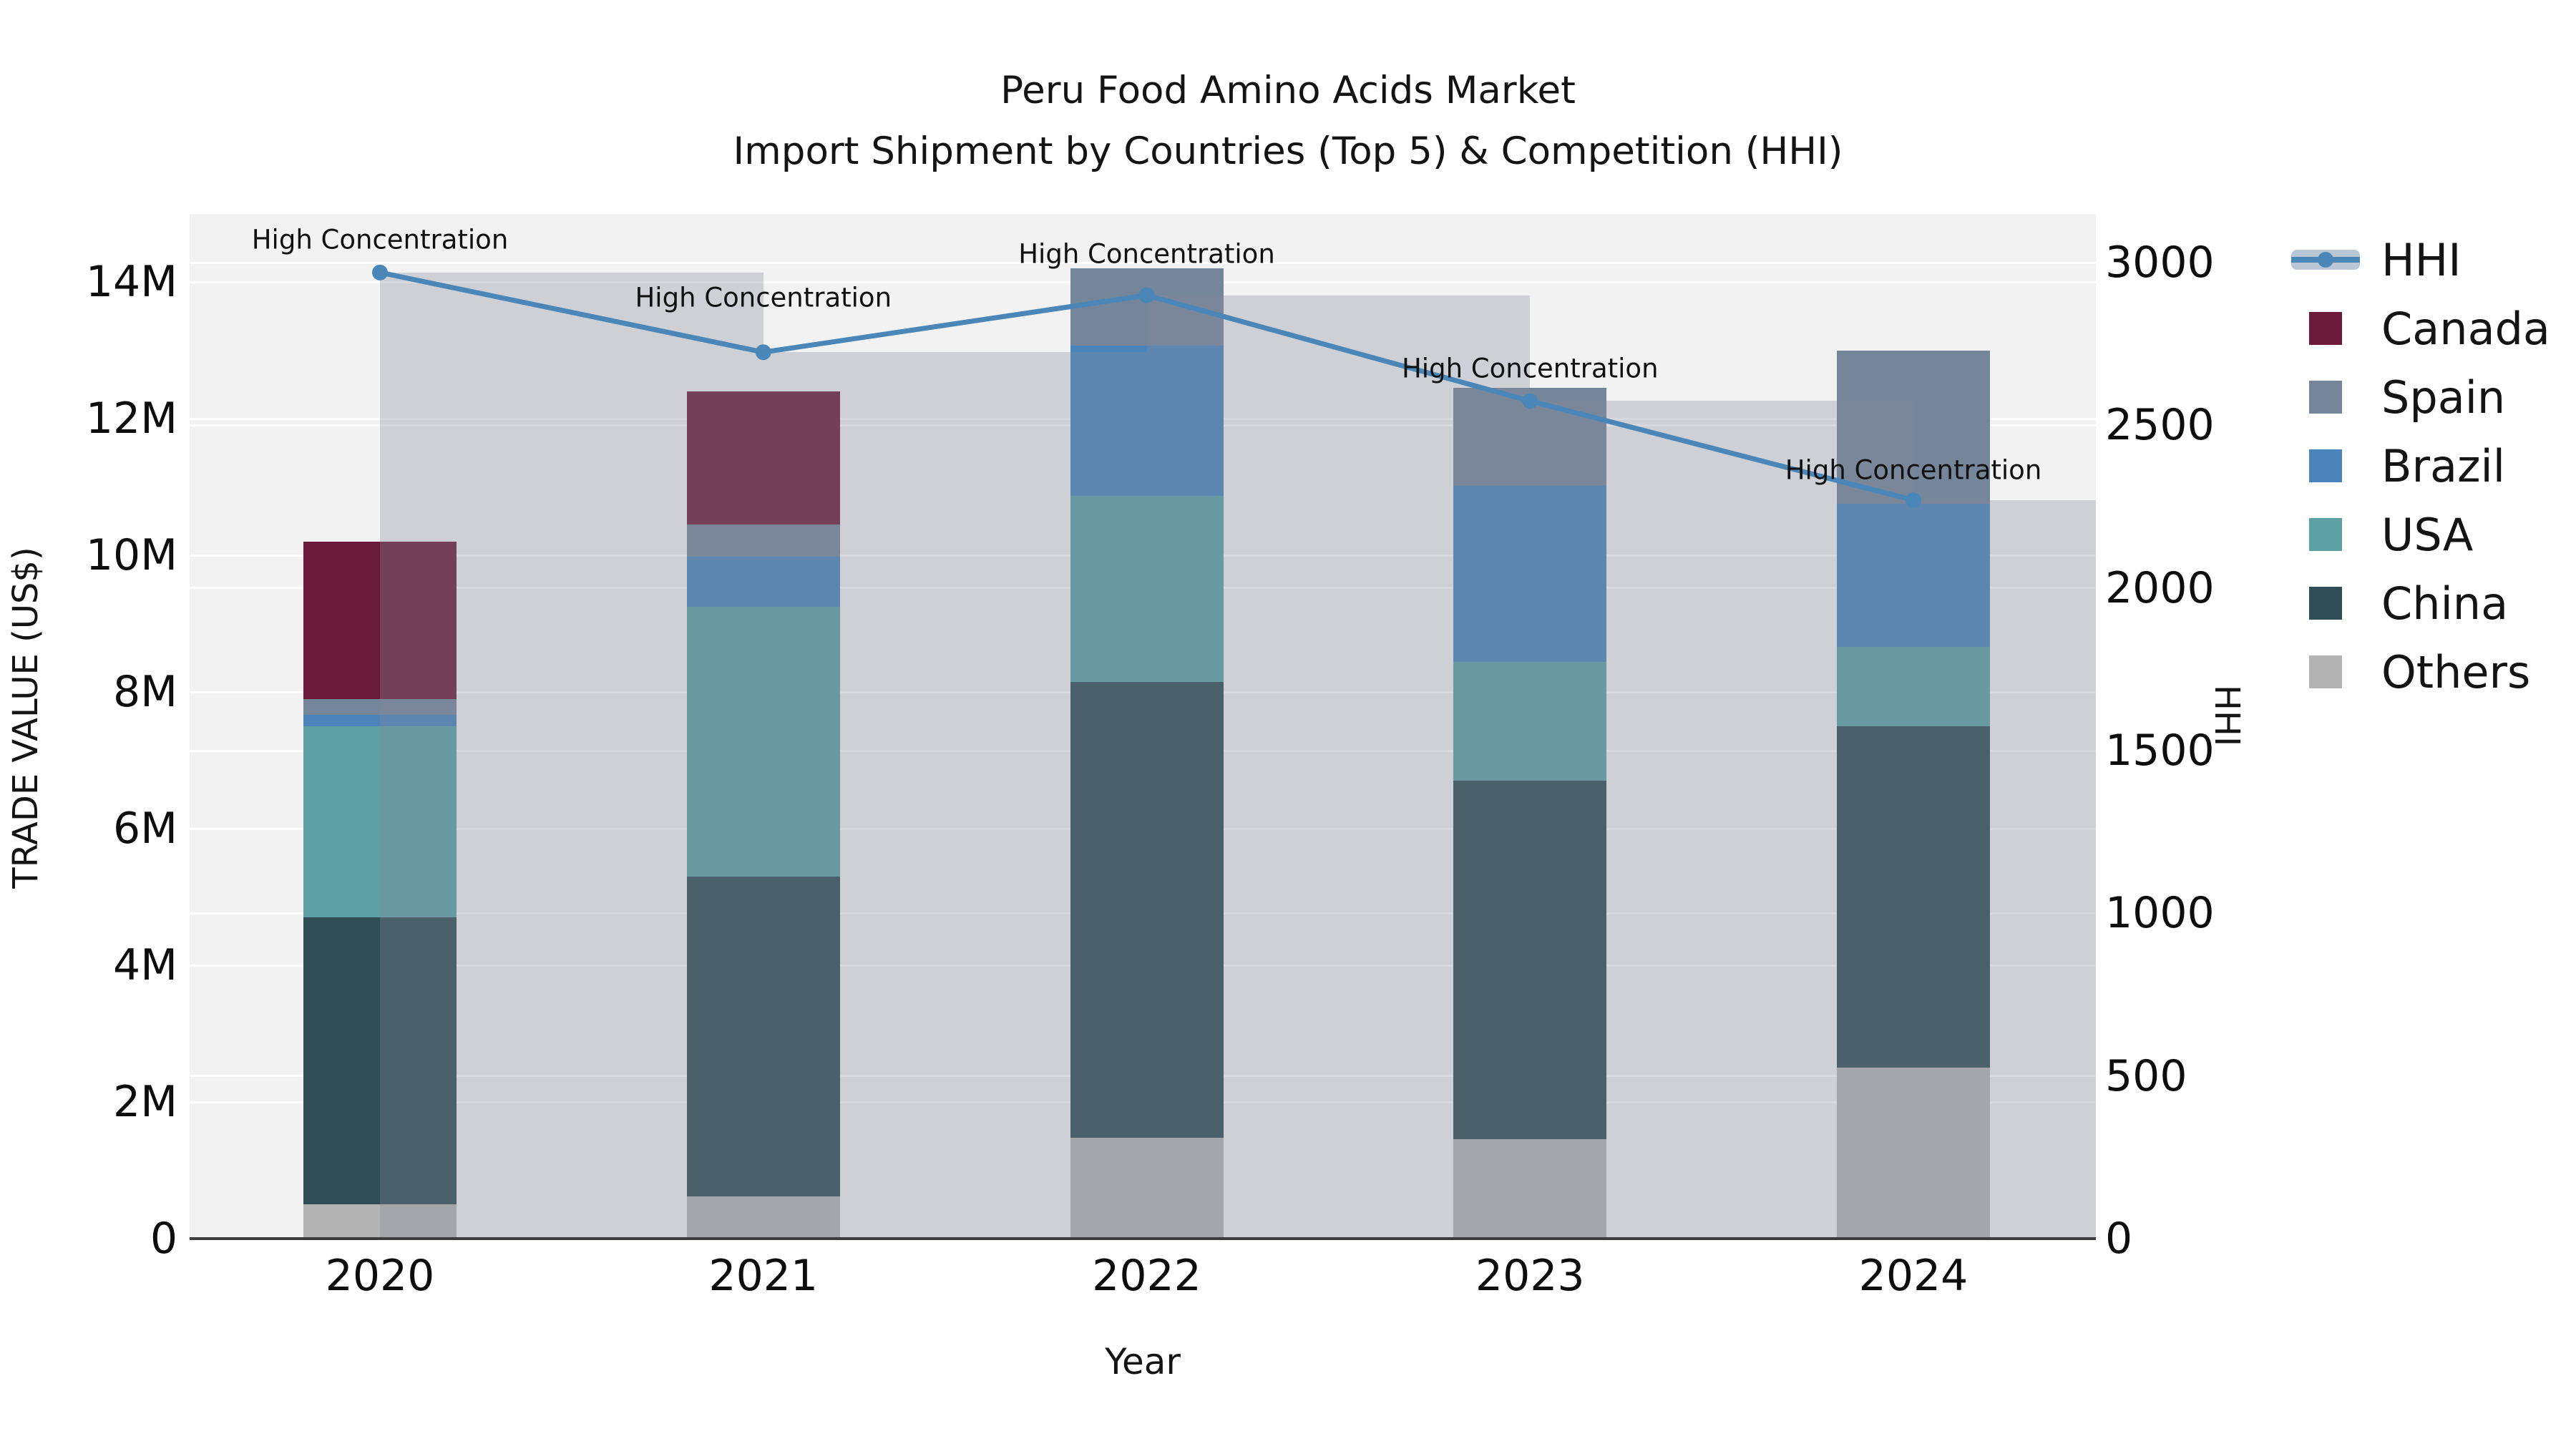 The width and height of the screenshot is (2576, 1449). What do you see at coordinates (1146, 254) in the screenshot?
I see `annotation-high-concentration-2022: High Concentration` at bounding box center [1146, 254].